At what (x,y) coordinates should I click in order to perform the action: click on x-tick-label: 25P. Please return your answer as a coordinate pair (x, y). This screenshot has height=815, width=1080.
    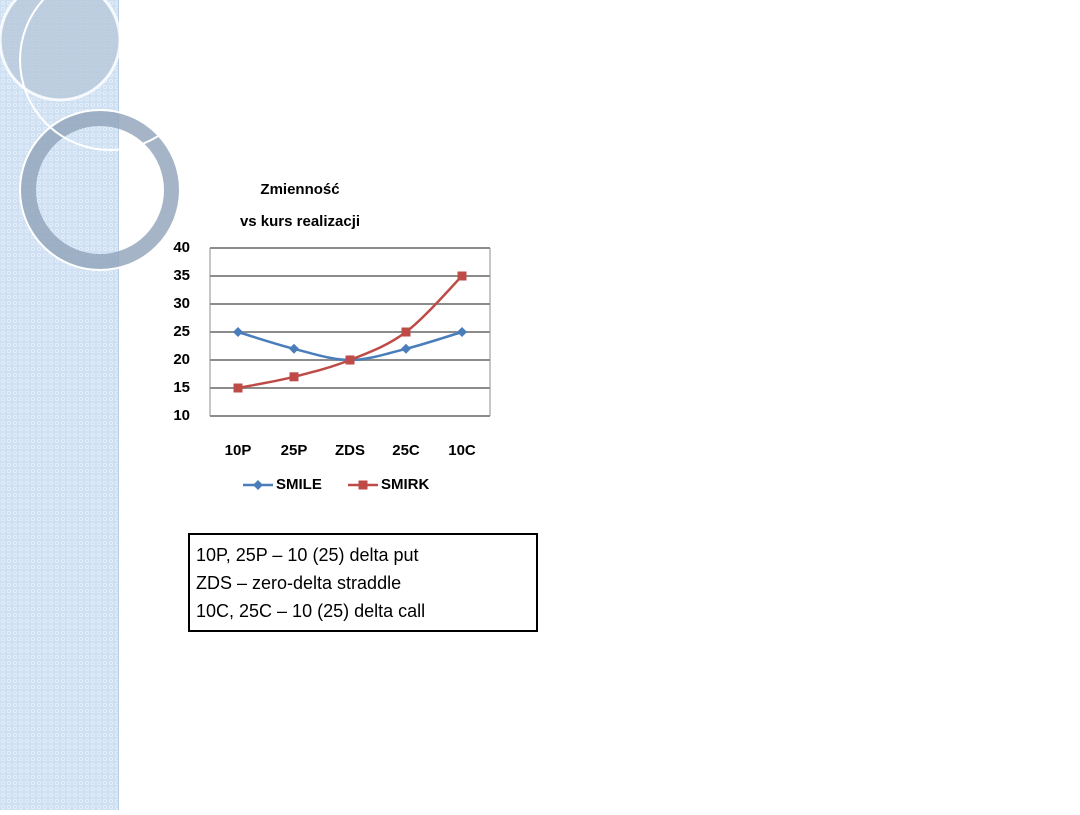
    Looking at the image, I should click on (294, 450).